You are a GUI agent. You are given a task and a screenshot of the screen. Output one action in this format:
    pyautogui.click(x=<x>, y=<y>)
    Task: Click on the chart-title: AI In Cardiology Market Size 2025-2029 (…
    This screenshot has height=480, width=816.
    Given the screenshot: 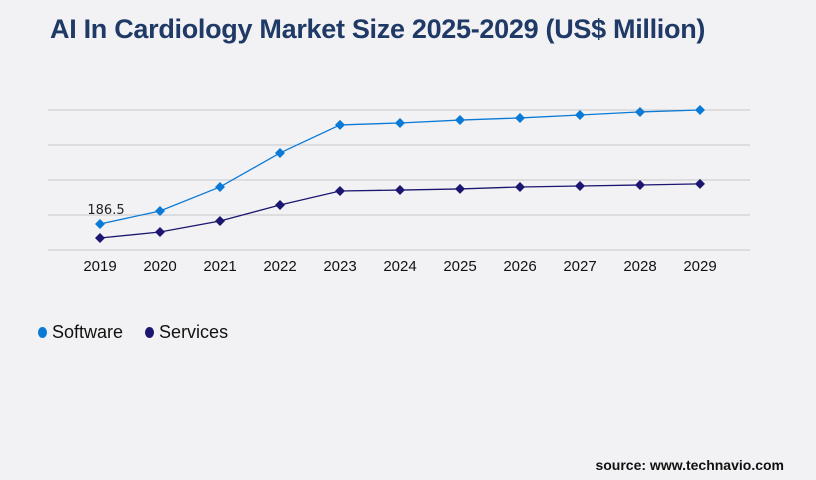 What is the action you would take?
    pyautogui.click(x=378, y=29)
    